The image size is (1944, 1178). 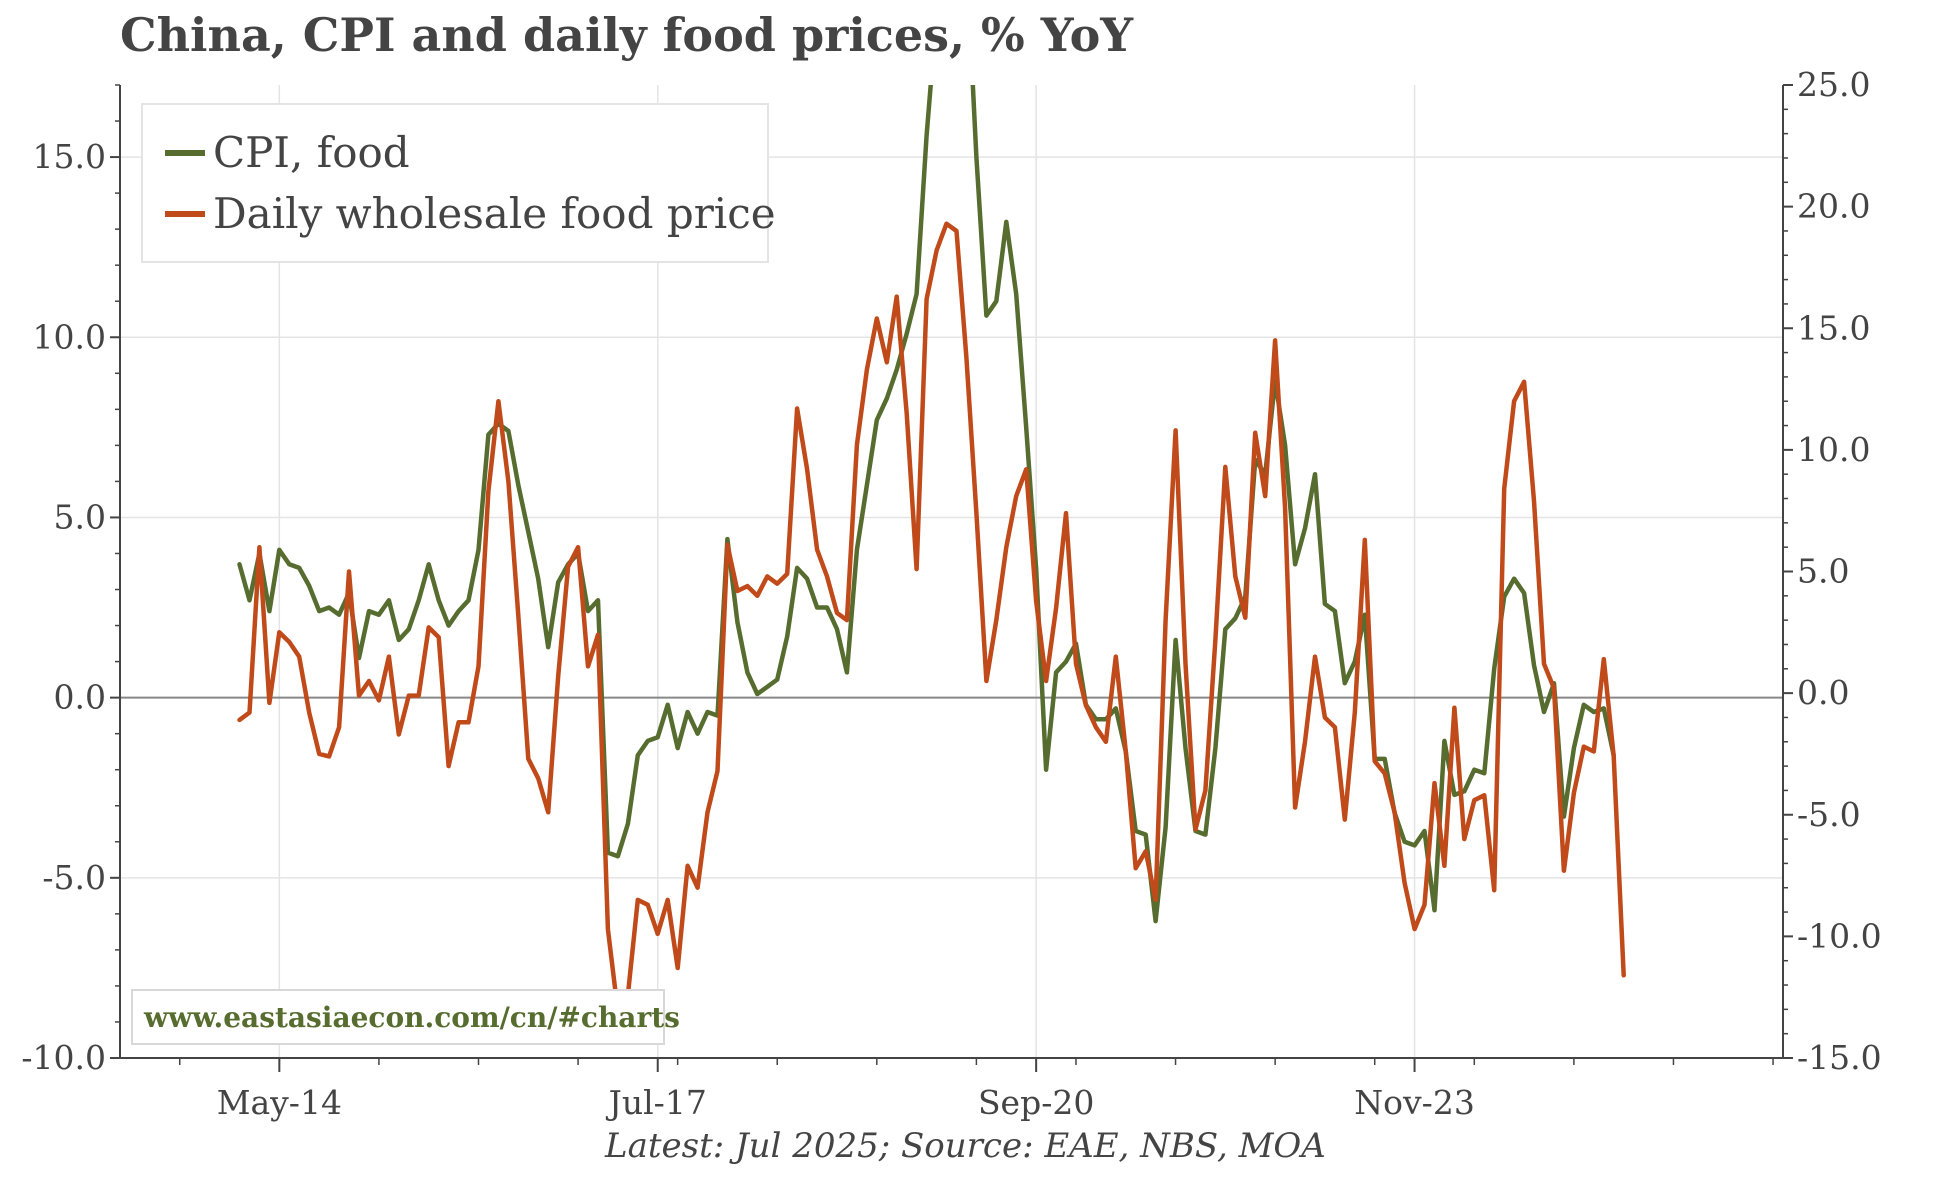 What do you see at coordinates (311, 152) in the screenshot?
I see `legend-label-cpi: CPI, food` at bounding box center [311, 152].